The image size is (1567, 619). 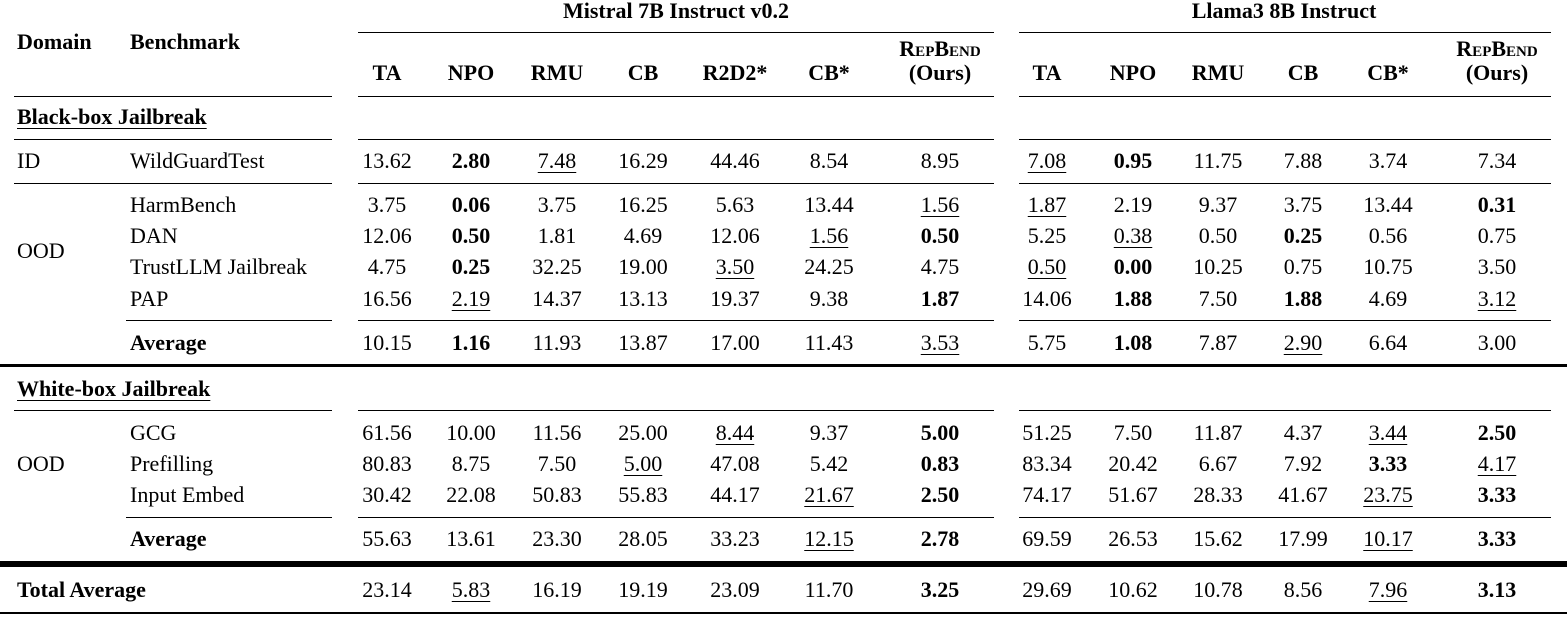 I want to click on column-header-mistral-npo: NPO, so click(x=471, y=72).